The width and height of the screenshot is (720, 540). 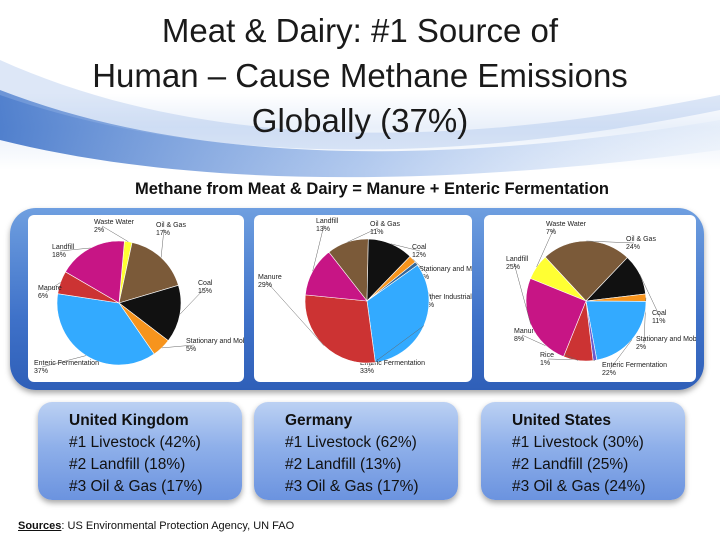 I want to click on card-line: #1 Livestock (42%), so click(x=135, y=442).